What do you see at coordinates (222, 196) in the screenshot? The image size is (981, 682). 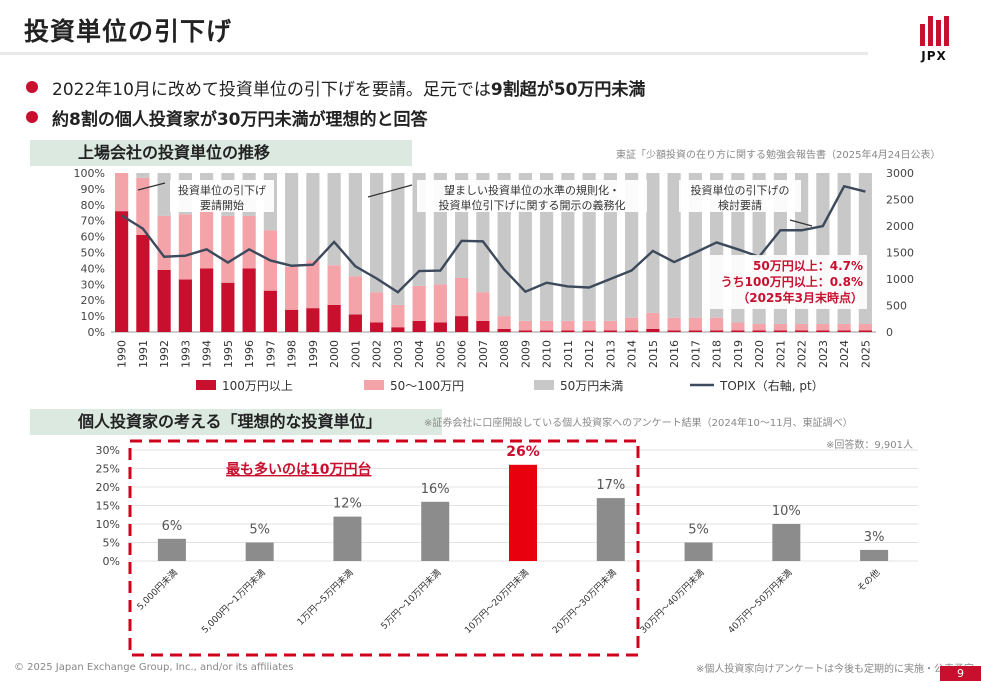 I see `annotation-request-start-bg` at bounding box center [222, 196].